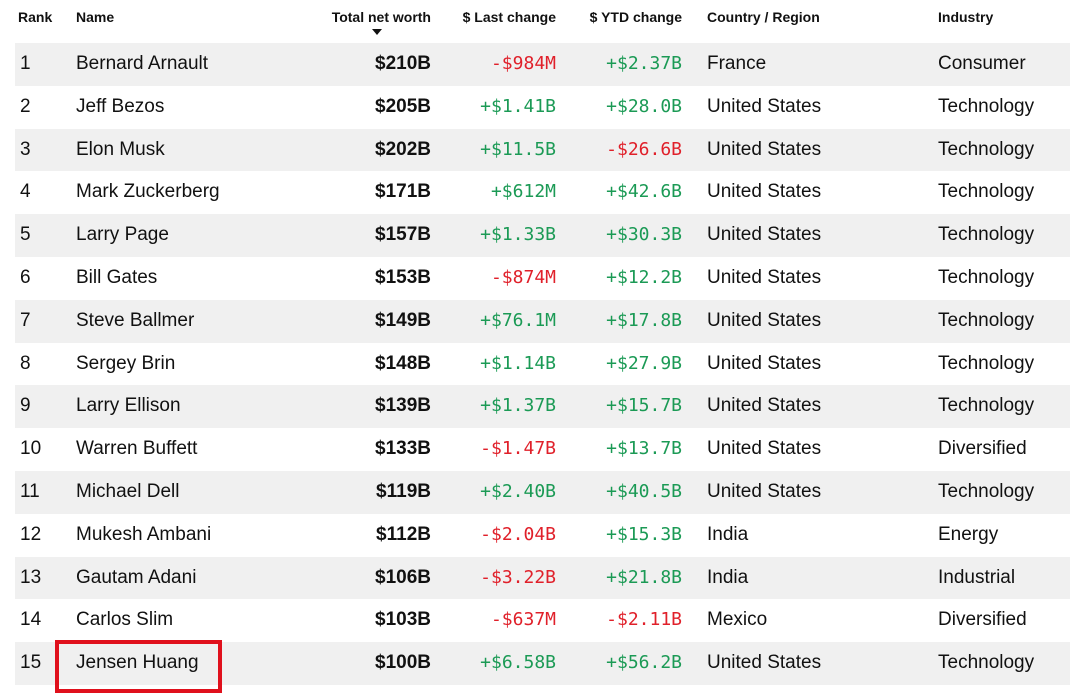  What do you see at coordinates (644, 577) in the screenshot?
I see `ytd-change-cell: +$21.8B` at bounding box center [644, 577].